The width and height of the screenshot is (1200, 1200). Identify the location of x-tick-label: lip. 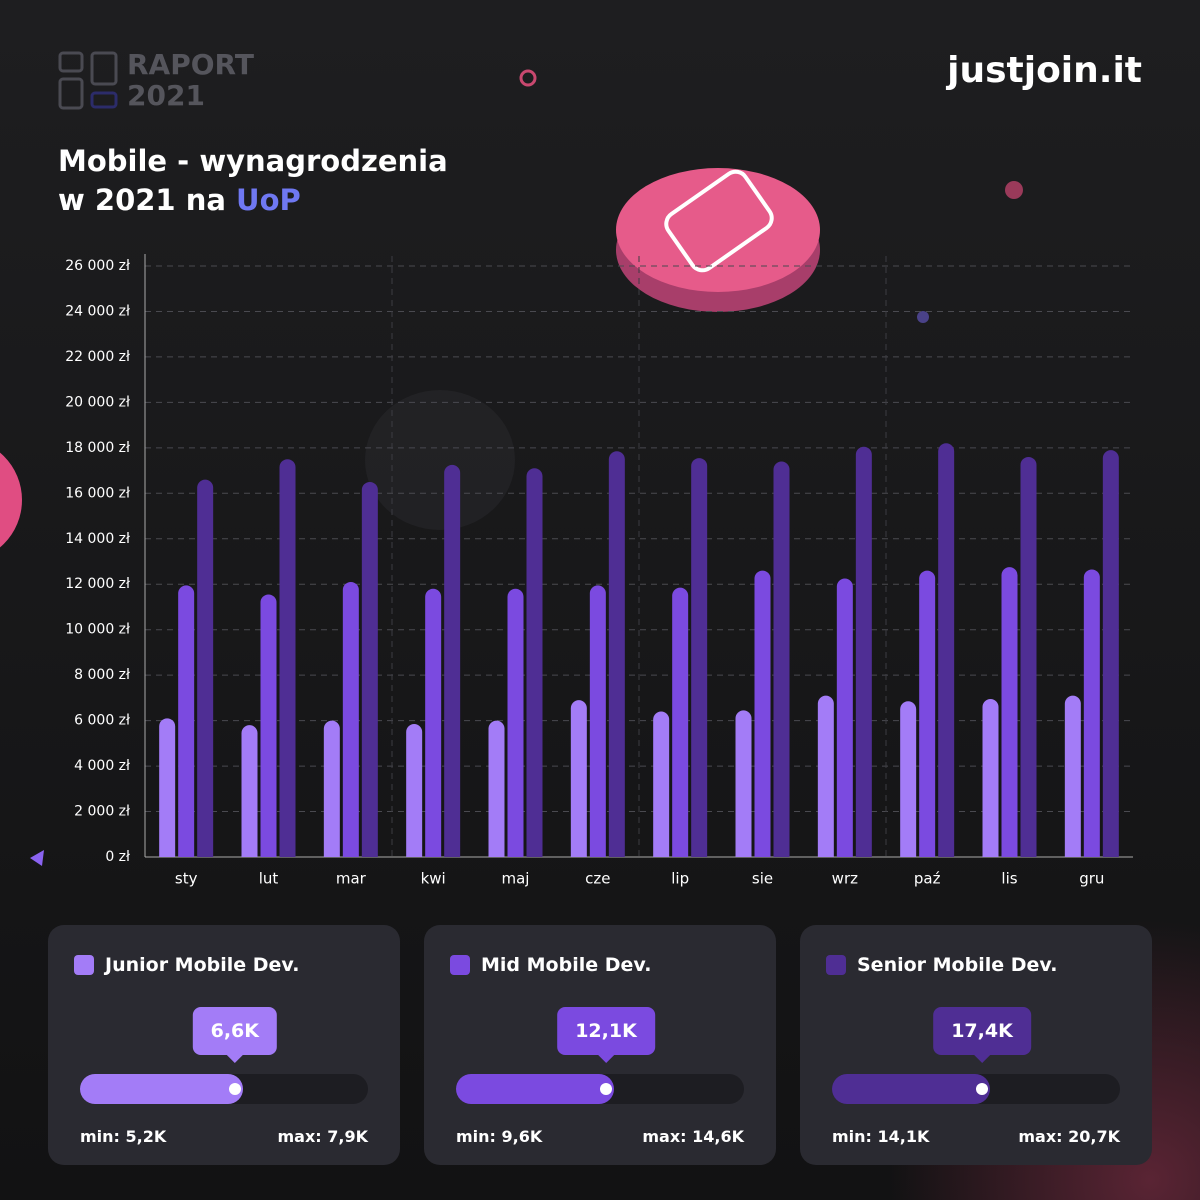
(680, 879).